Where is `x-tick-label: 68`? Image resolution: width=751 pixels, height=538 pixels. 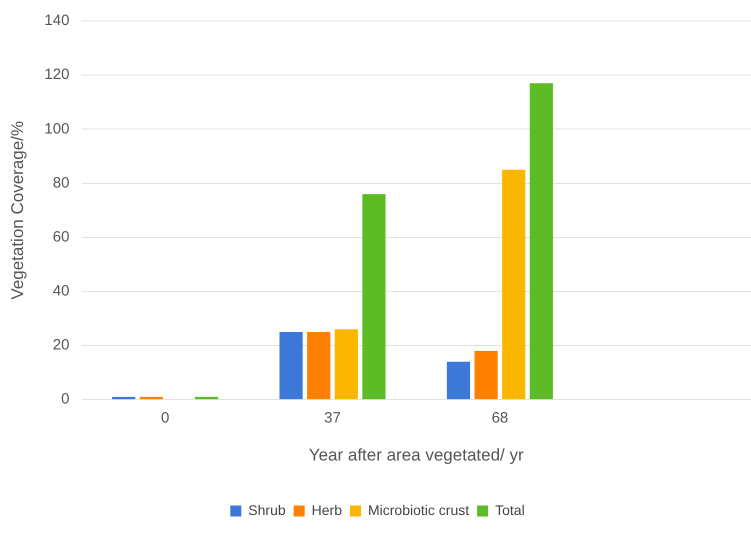 x-tick-label: 68 is located at coordinates (500, 418).